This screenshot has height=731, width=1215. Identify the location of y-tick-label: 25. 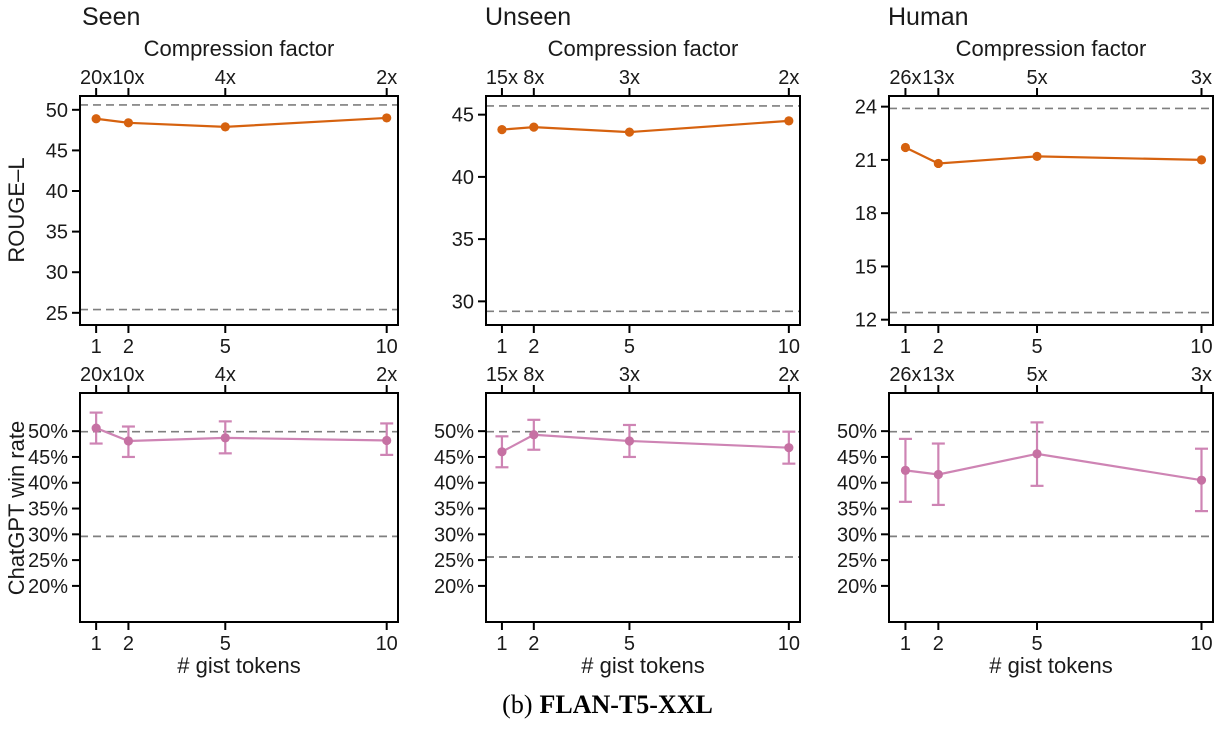
(57, 314).